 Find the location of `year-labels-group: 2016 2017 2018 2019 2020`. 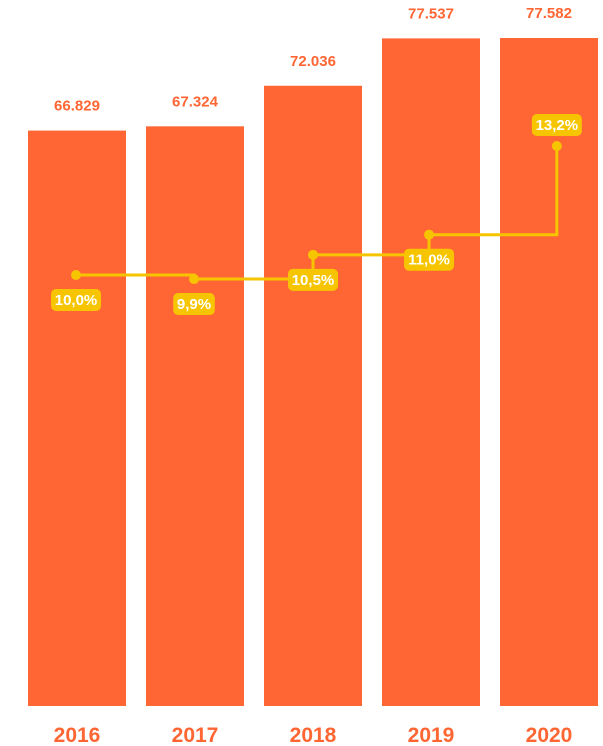

year-labels-group: 2016 2017 2018 2019 2020 is located at coordinates (313, 735).